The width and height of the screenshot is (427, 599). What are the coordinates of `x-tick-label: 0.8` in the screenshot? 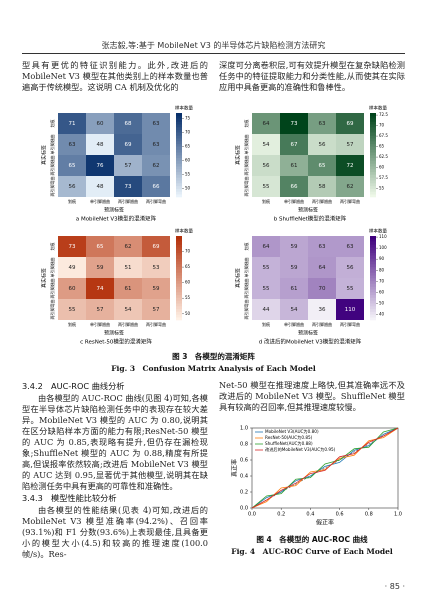 It's located at (369, 515).